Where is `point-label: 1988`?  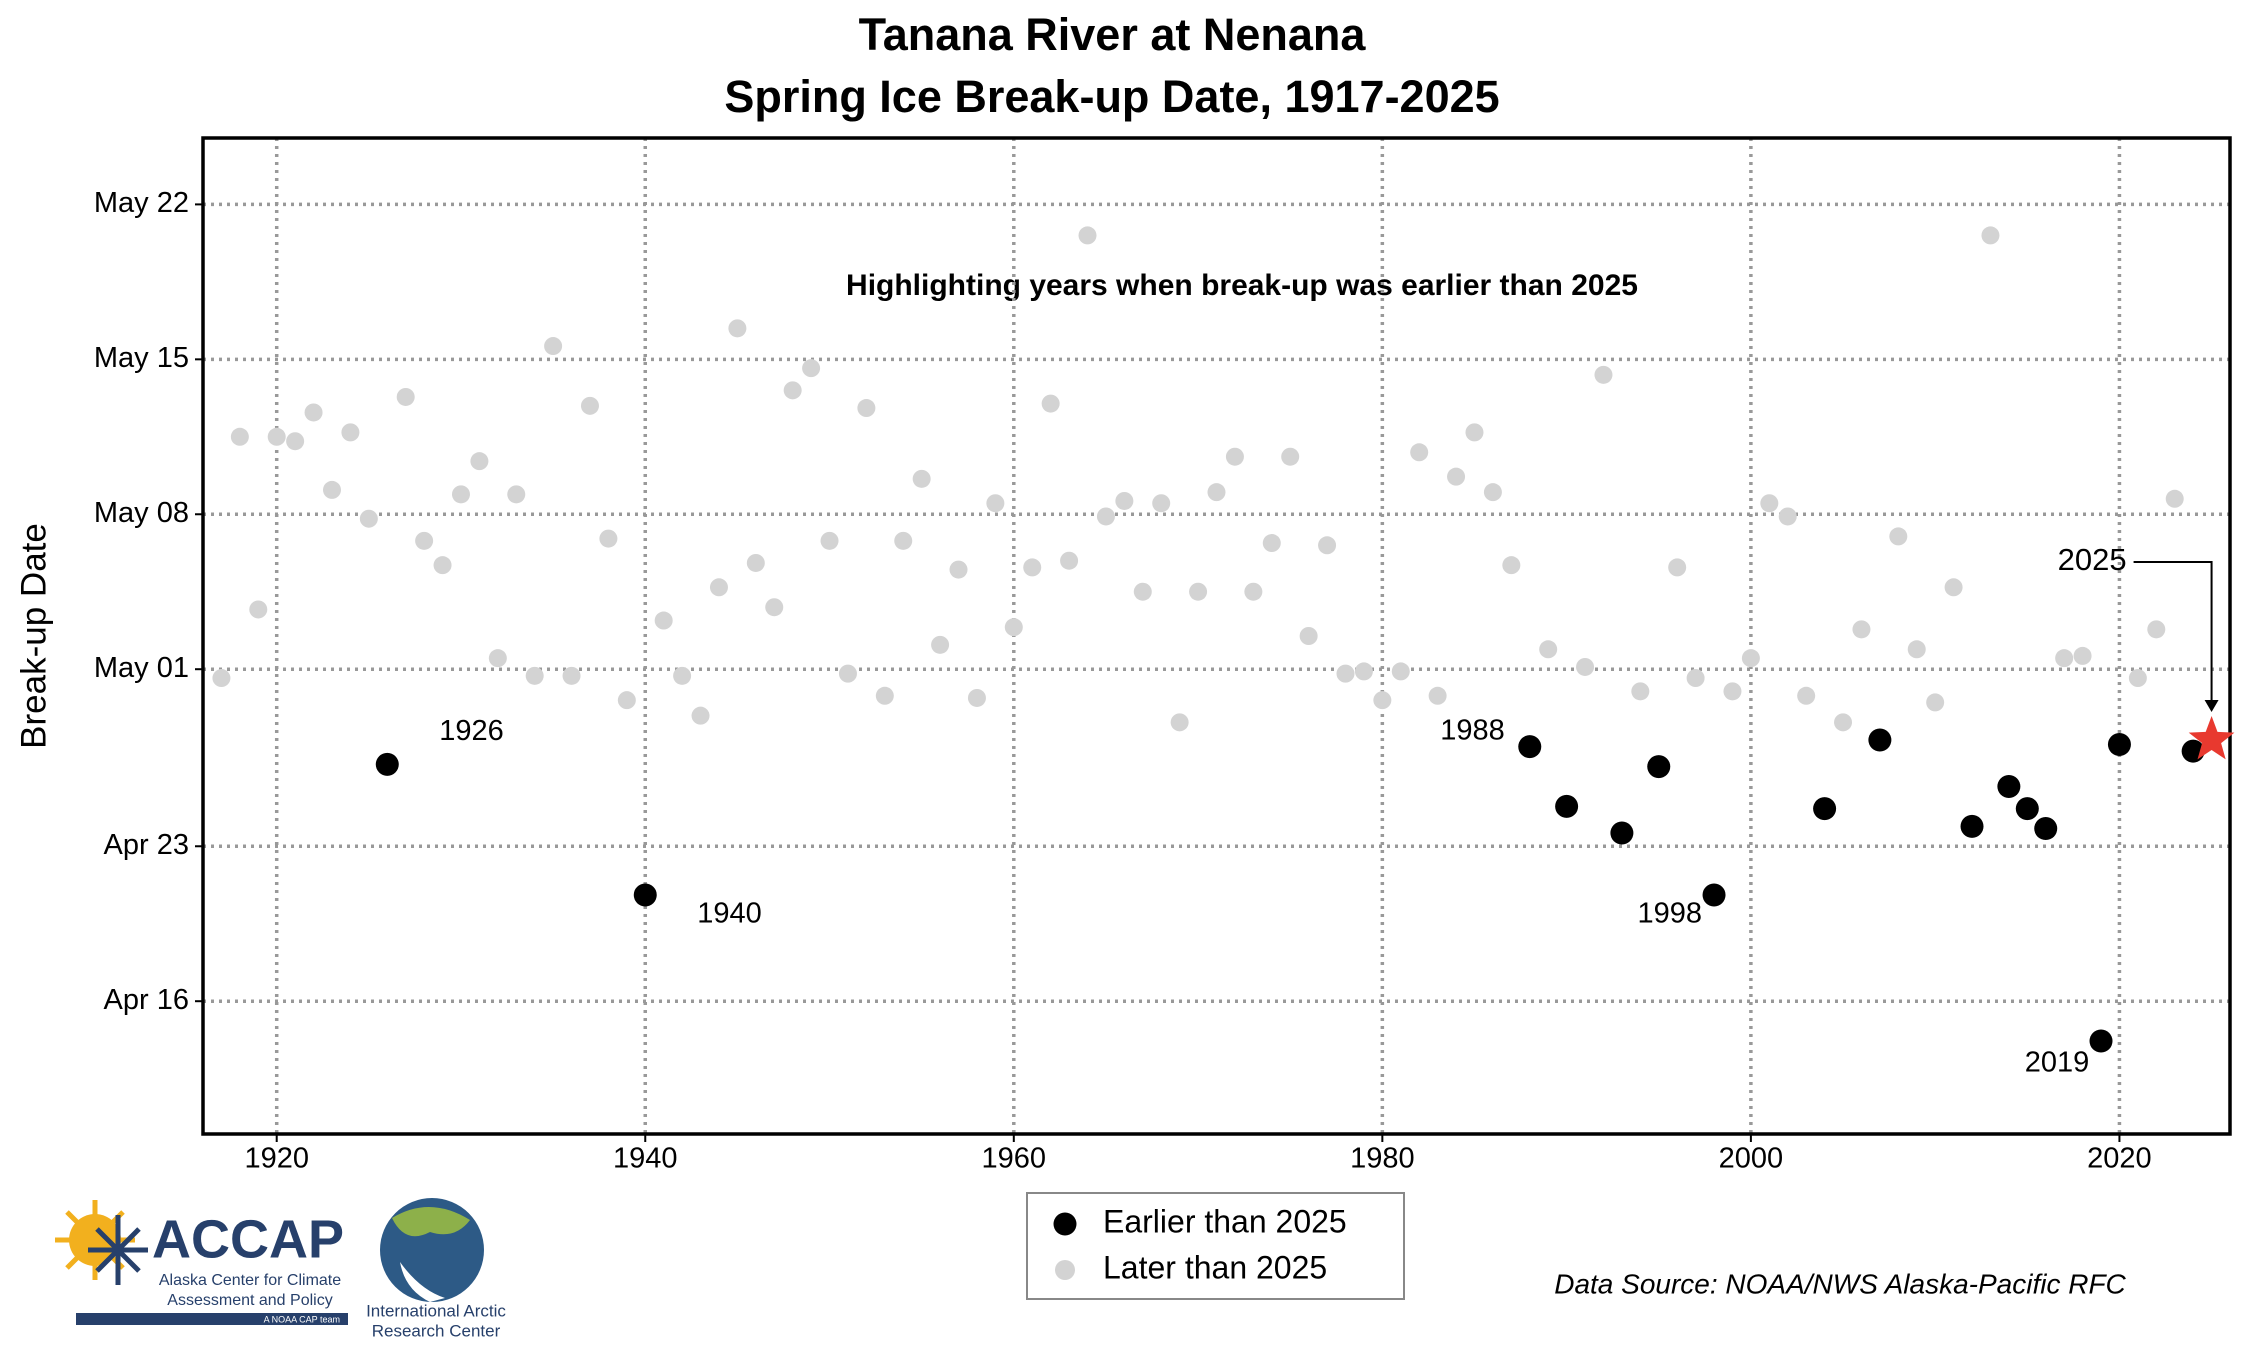
point-label: 1988 is located at coordinates (1472, 730).